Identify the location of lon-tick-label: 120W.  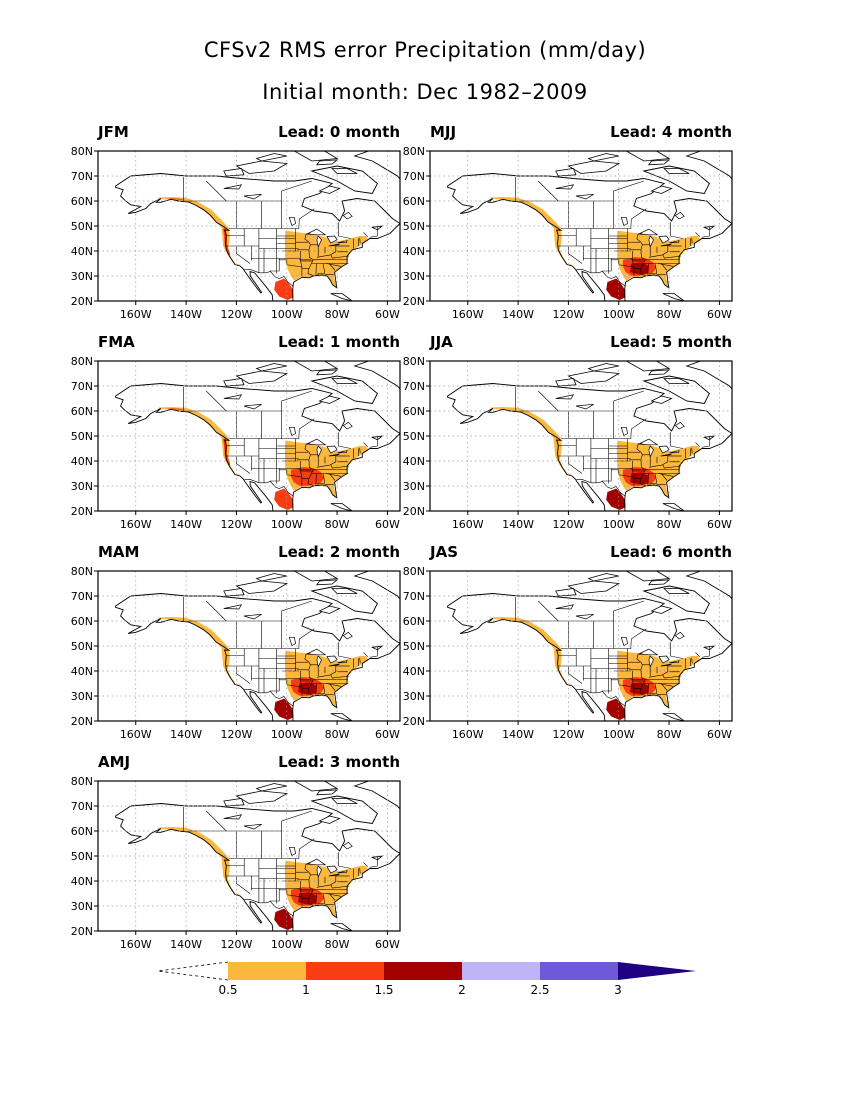
(568, 524).